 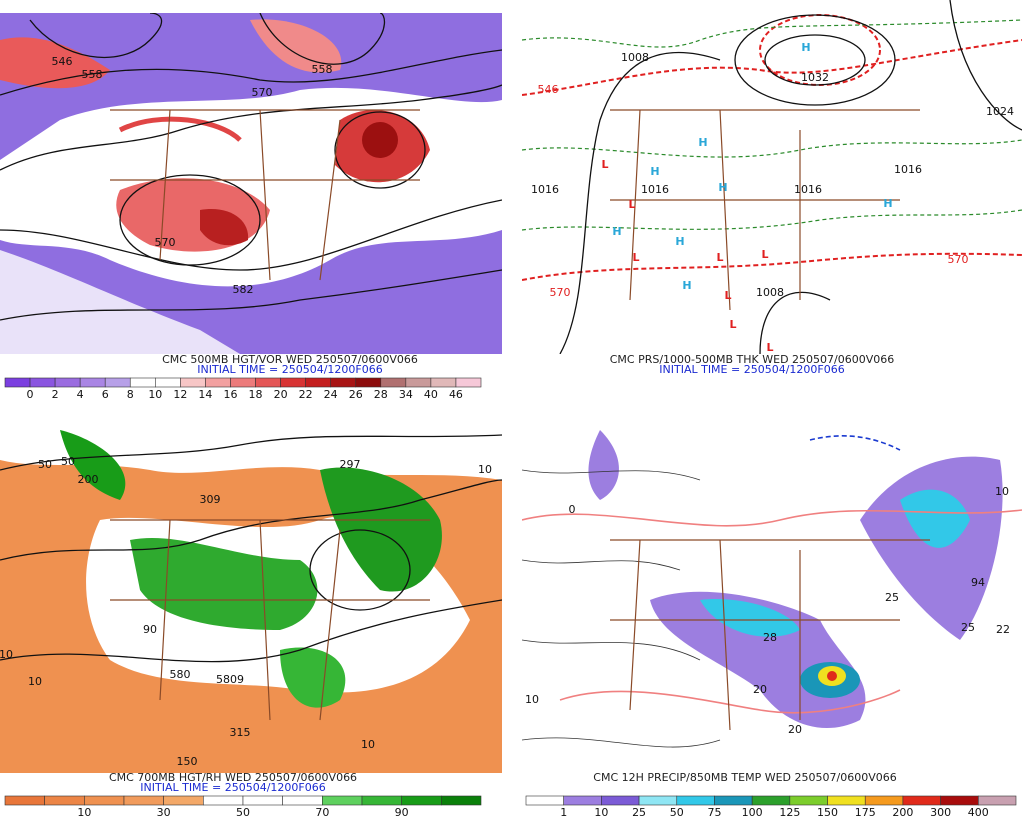 I want to click on colorbar-label: 400, so click(x=978, y=812).